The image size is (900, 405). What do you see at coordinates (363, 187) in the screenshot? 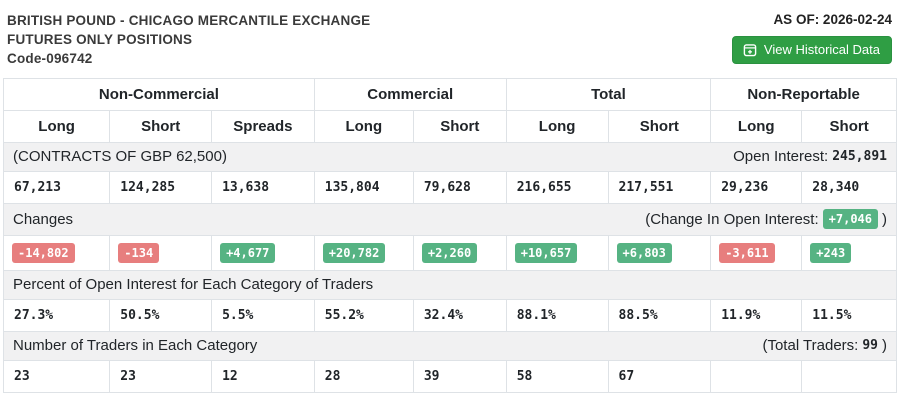
I see `positions-cell: 135,804` at bounding box center [363, 187].